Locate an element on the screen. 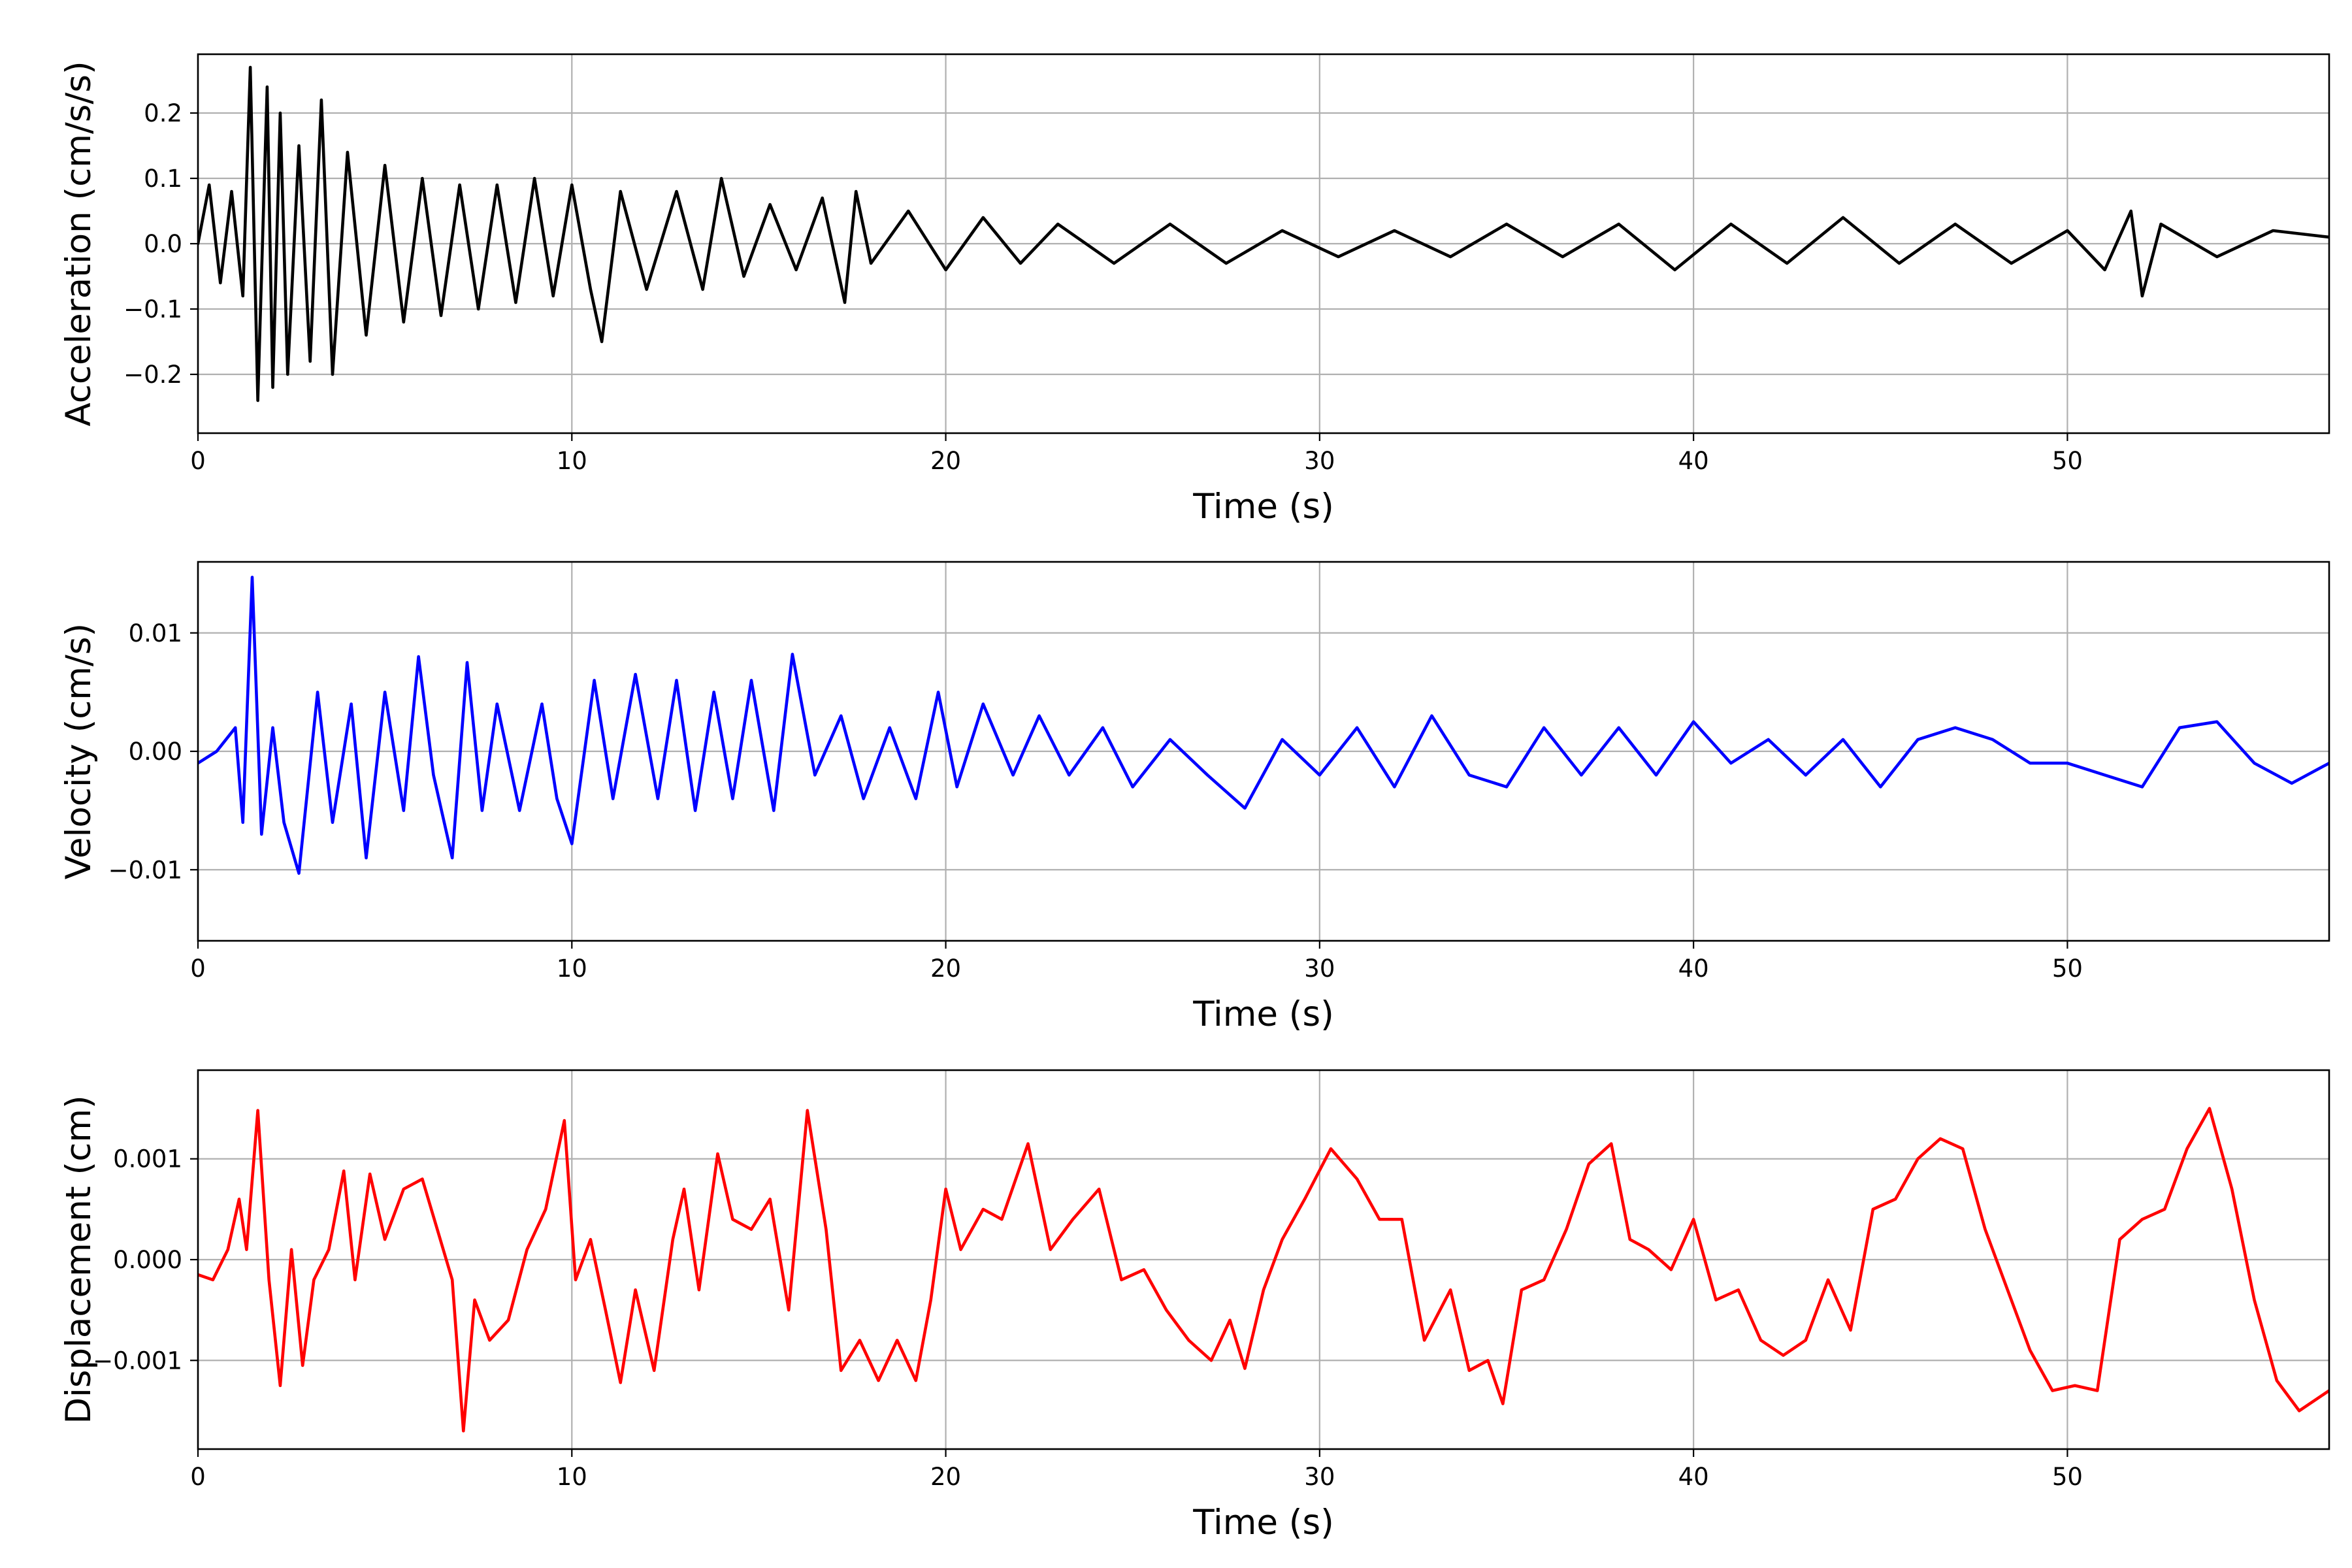 The width and height of the screenshot is (2352, 1568). acceleration-x-tick-label: 20 is located at coordinates (945, 461).